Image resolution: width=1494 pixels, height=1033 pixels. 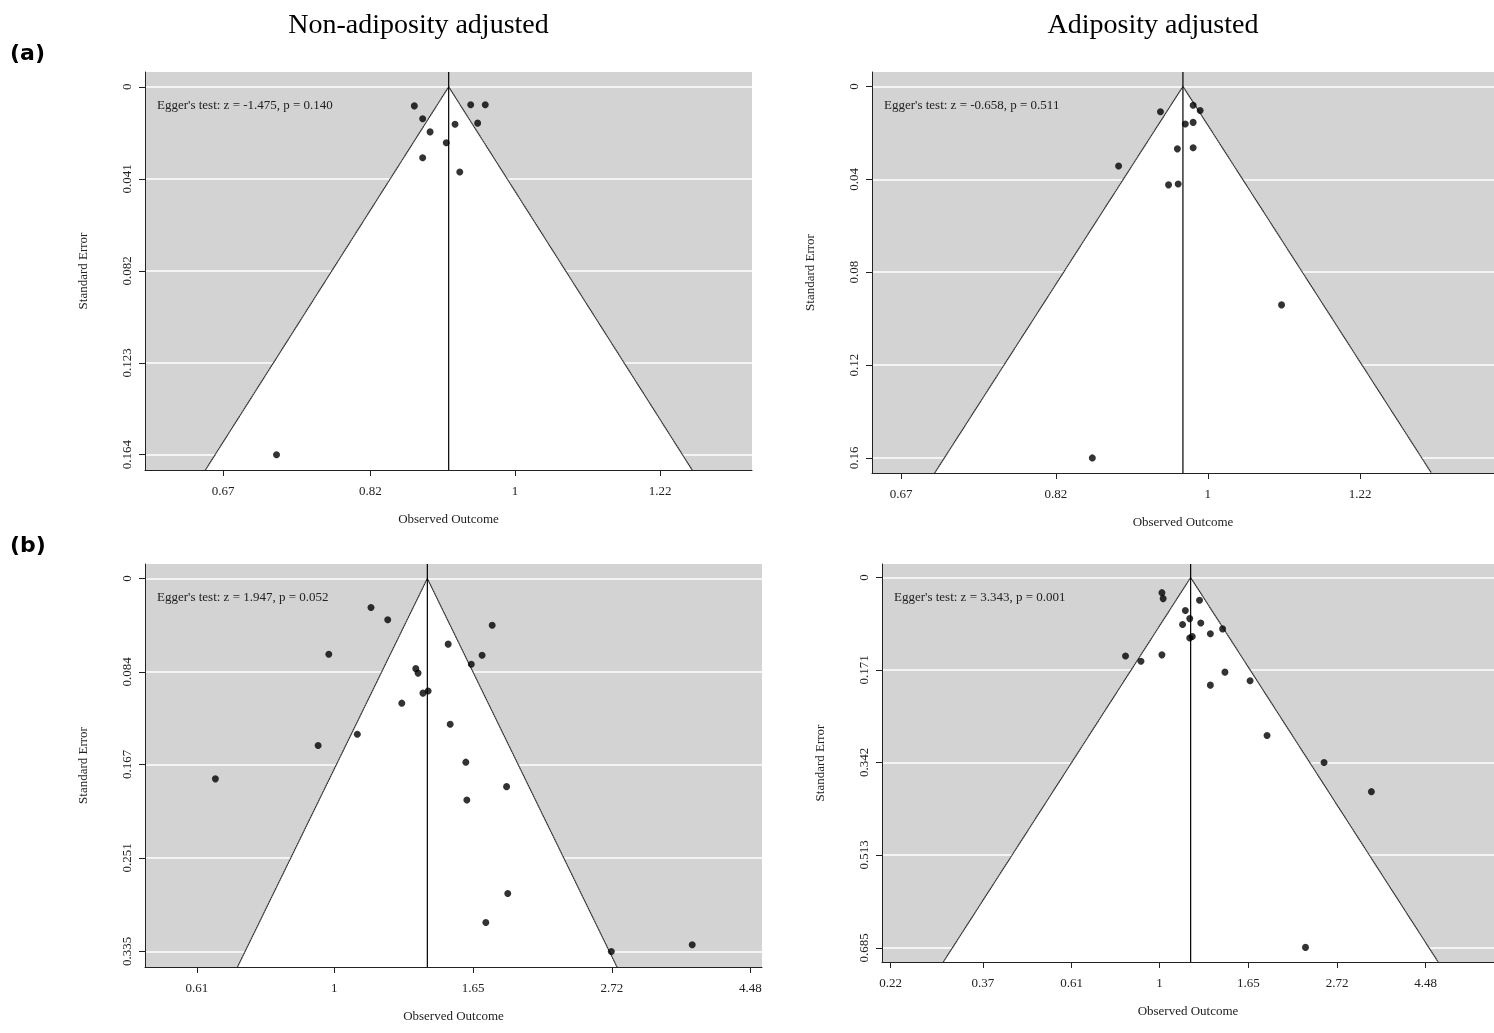 What do you see at coordinates (126, 764) in the screenshot?
I see `y-tick-label: 0.167` at bounding box center [126, 764].